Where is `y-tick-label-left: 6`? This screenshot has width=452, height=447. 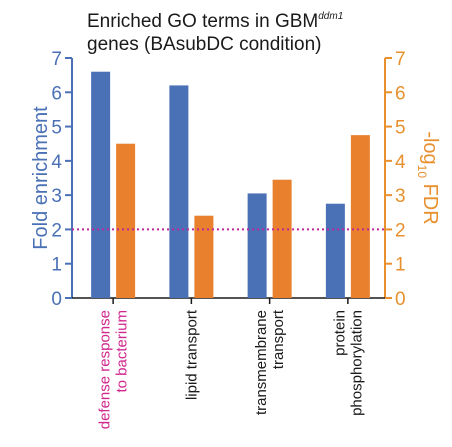 y-tick-label-left: 6 is located at coordinates (56, 93).